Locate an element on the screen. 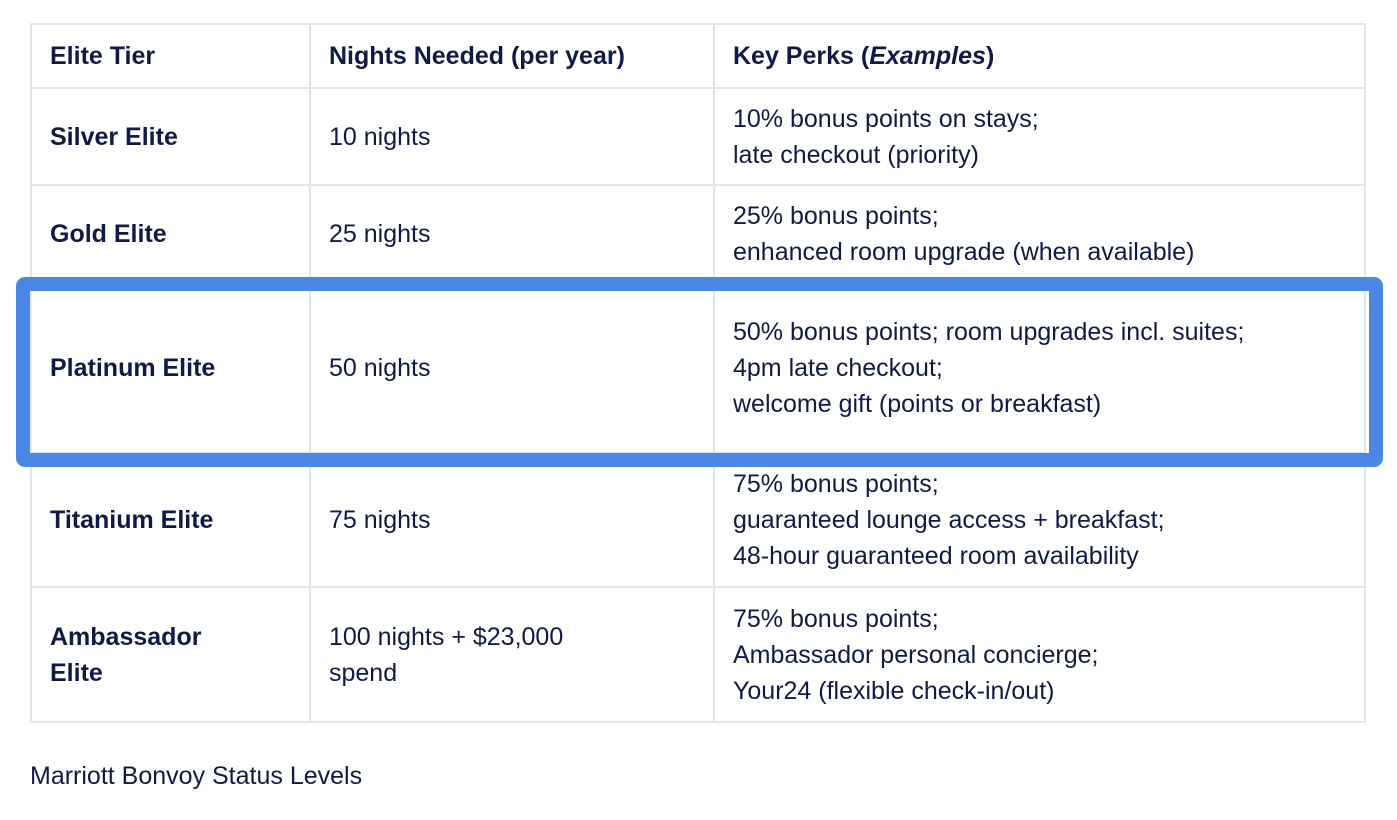 This screenshot has width=1397, height=820. perk-line: welcome gift (points or breakfast) is located at coordinates (917, 404).